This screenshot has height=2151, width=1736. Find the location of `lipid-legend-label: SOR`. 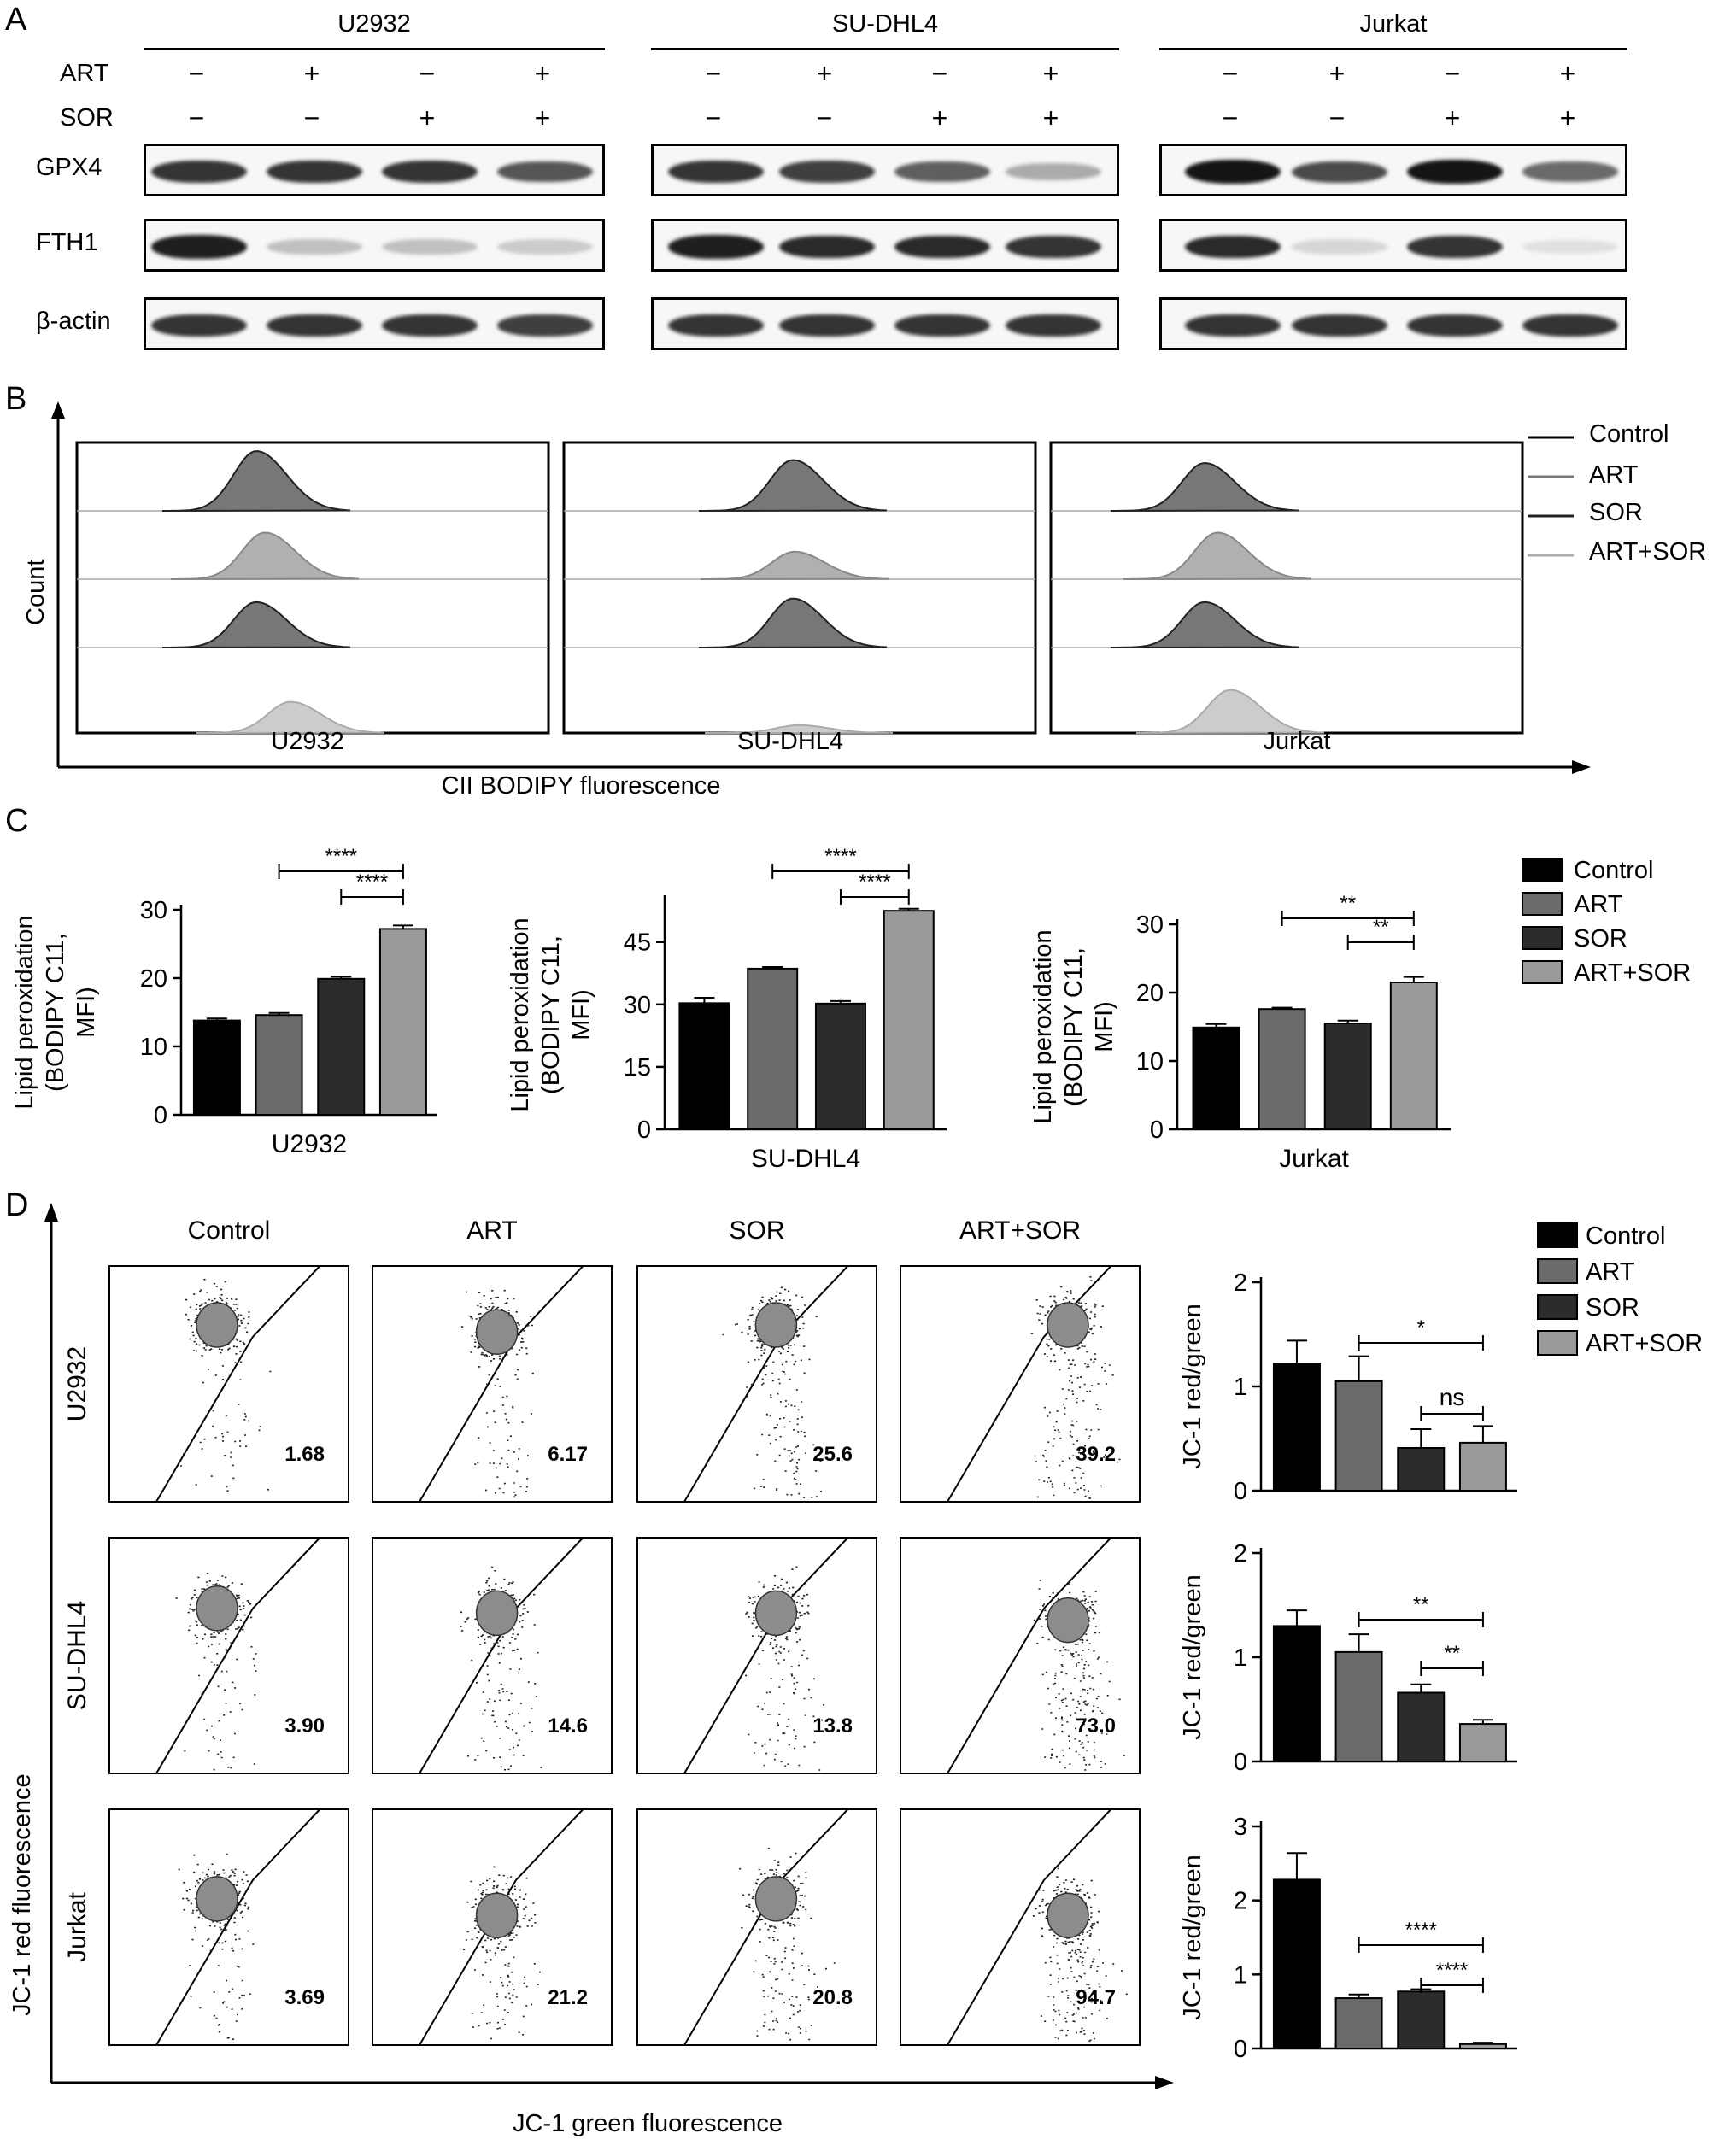

lipid-legend-label: SOR is located at coordinates (1601, 938).